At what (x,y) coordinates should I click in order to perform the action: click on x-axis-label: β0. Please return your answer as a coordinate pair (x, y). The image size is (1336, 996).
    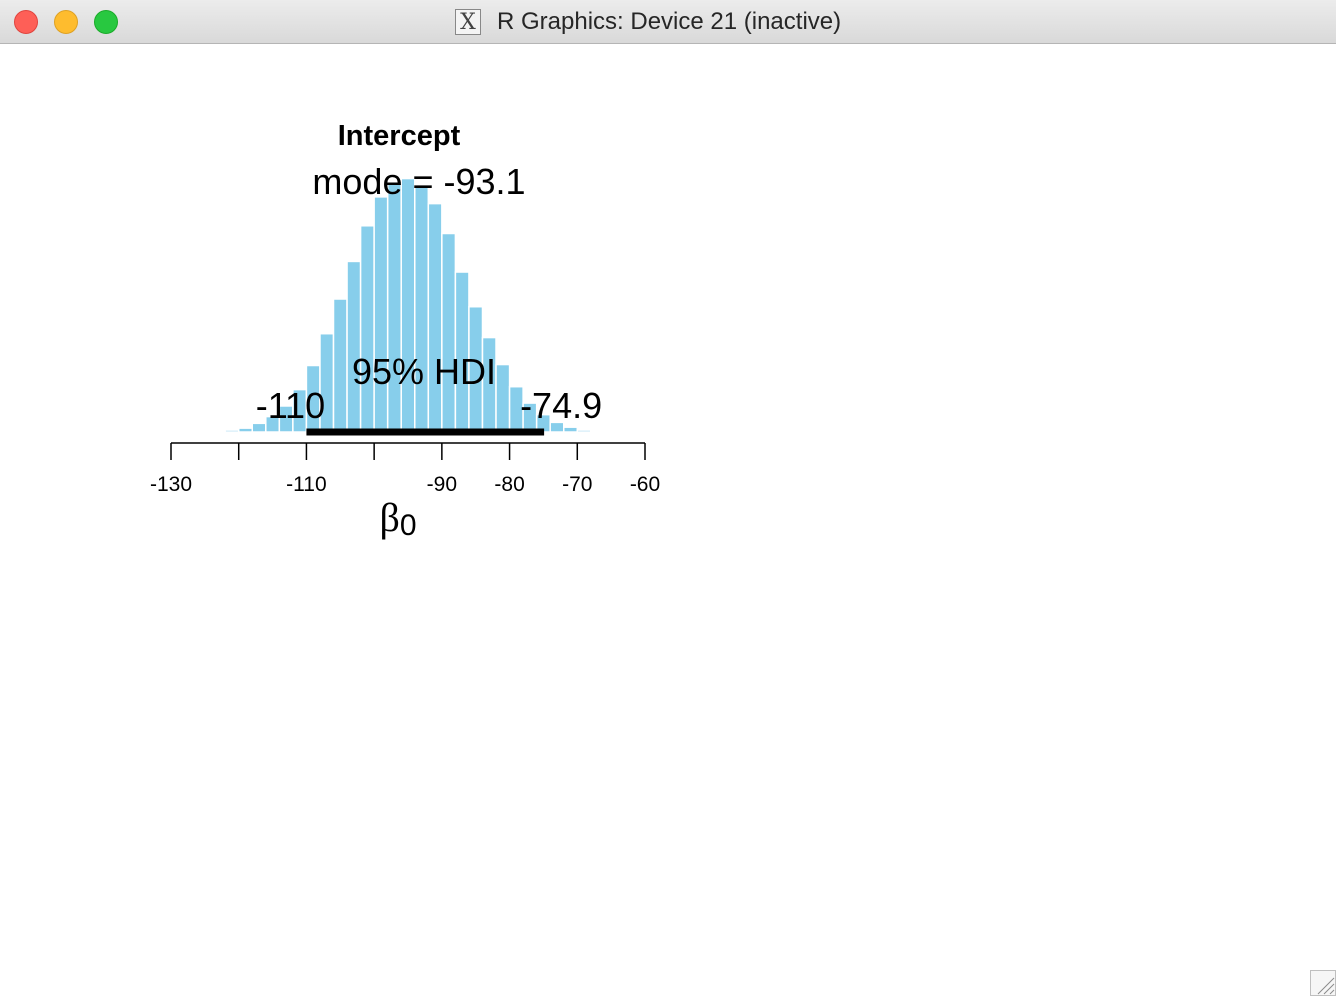
    Looking at the image, I should click on (397, 518).